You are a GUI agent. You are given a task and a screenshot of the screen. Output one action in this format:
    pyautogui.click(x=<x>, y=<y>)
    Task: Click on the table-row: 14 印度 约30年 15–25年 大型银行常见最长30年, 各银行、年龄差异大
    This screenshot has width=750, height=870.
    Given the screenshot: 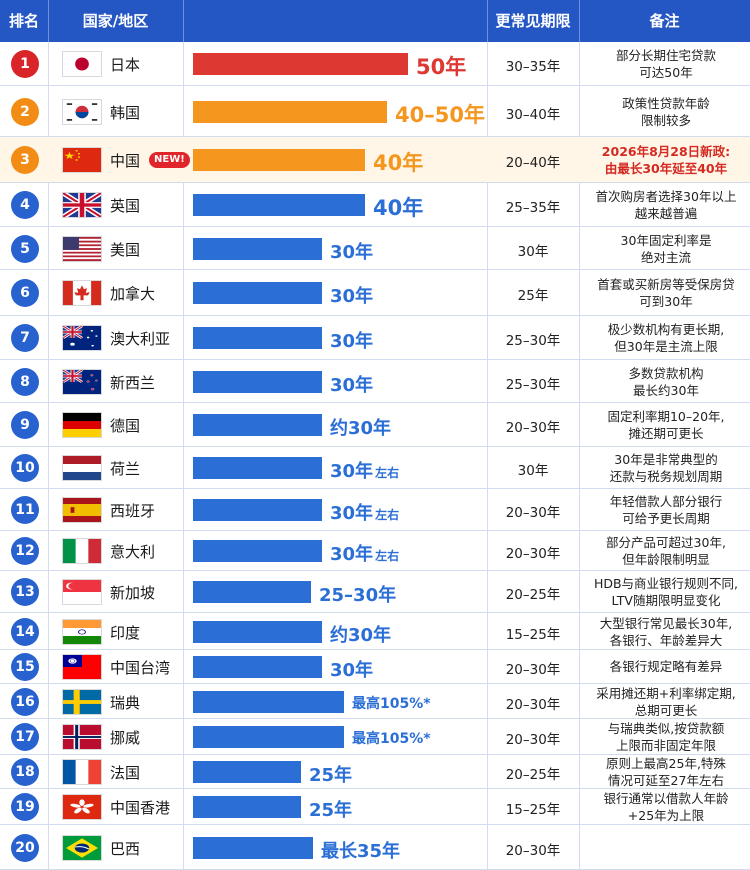 What is the action you would take?
    pyautogui.click(x=375, y=631)
    